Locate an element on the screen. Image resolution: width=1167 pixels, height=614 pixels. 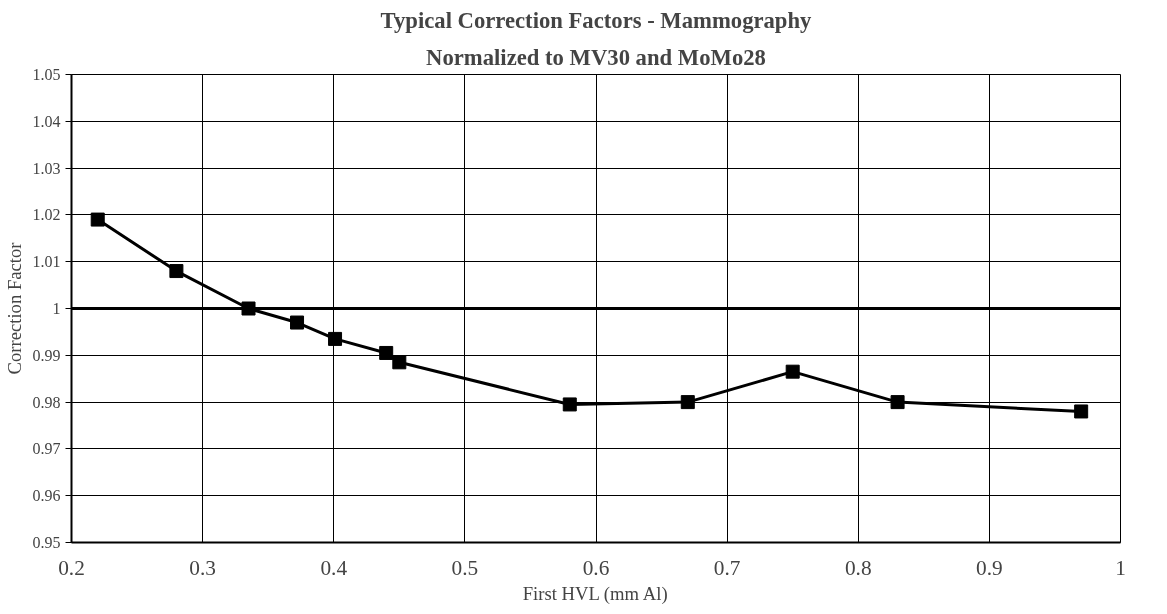
y-tick-label: 0.95 is located at coordinates (46, 542).